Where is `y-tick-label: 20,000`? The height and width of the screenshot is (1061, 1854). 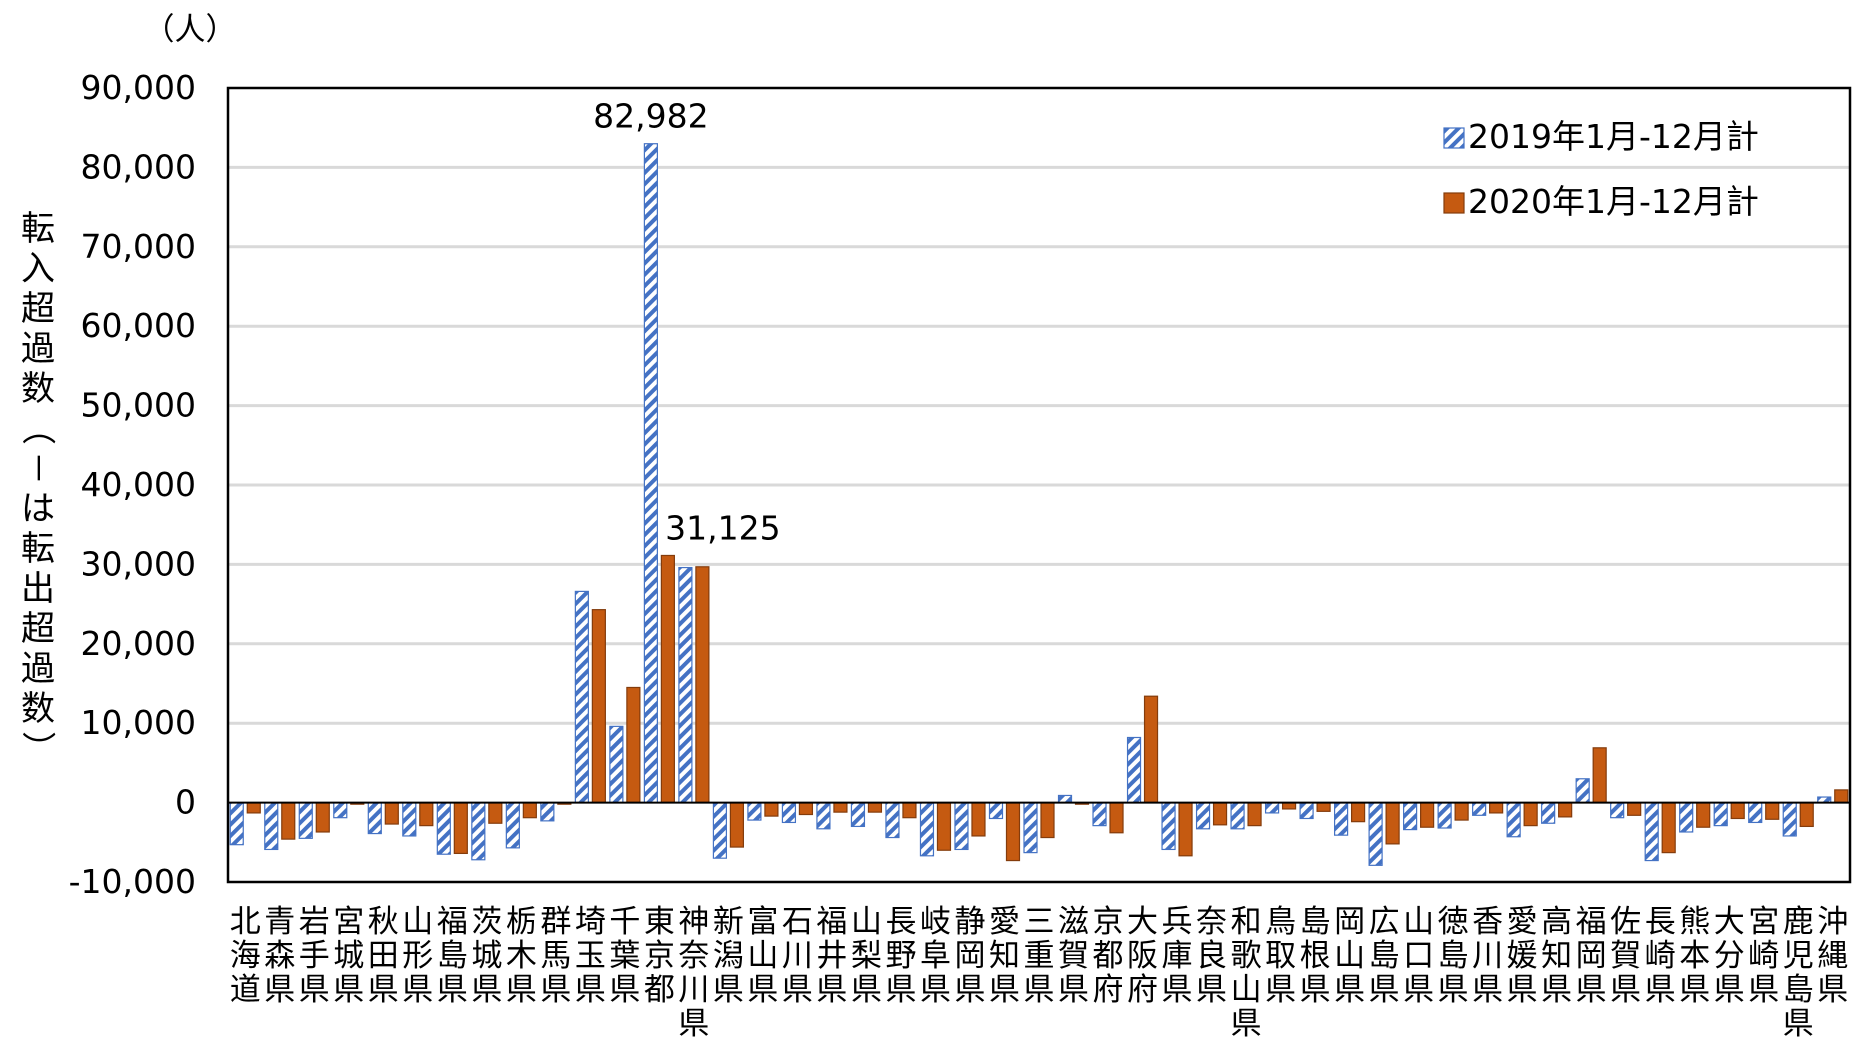 y-tick-label: 20,000 is located at coordinates (138, 643).